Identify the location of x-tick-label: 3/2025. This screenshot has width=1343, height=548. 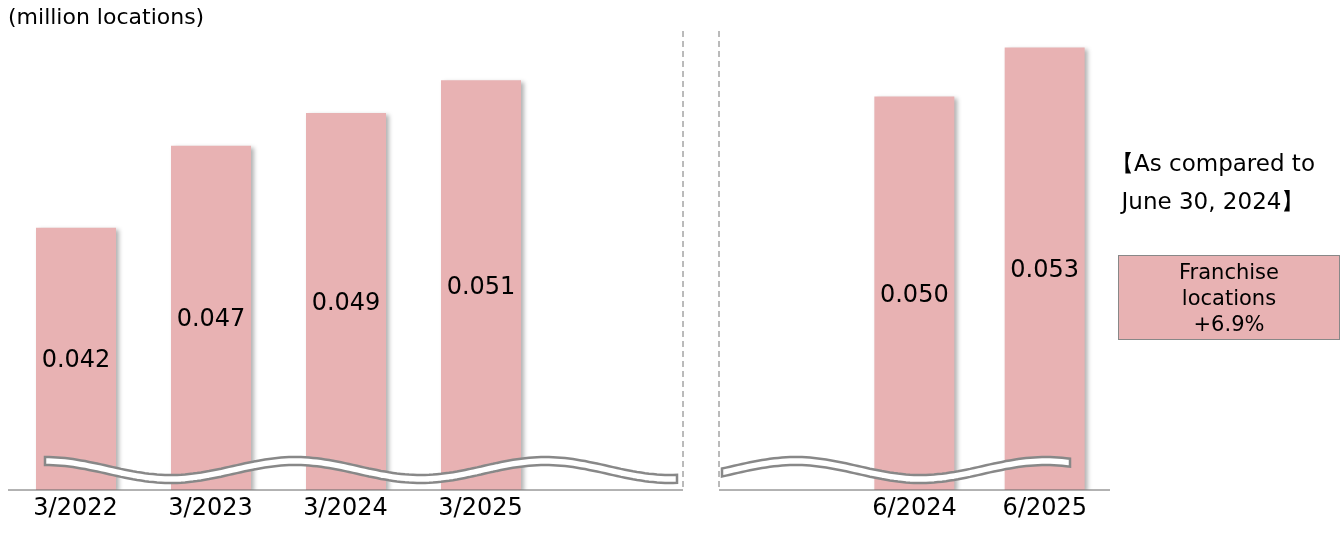
(480, 507).